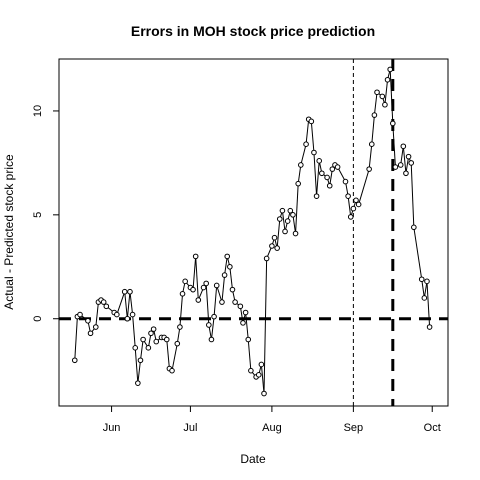 The width and height of the screenshot is (480, 480). Describe the element at coordinates (253, 31) in the screenshot. I see `chart-title: Errors in MOH stock price prediction` at that location.